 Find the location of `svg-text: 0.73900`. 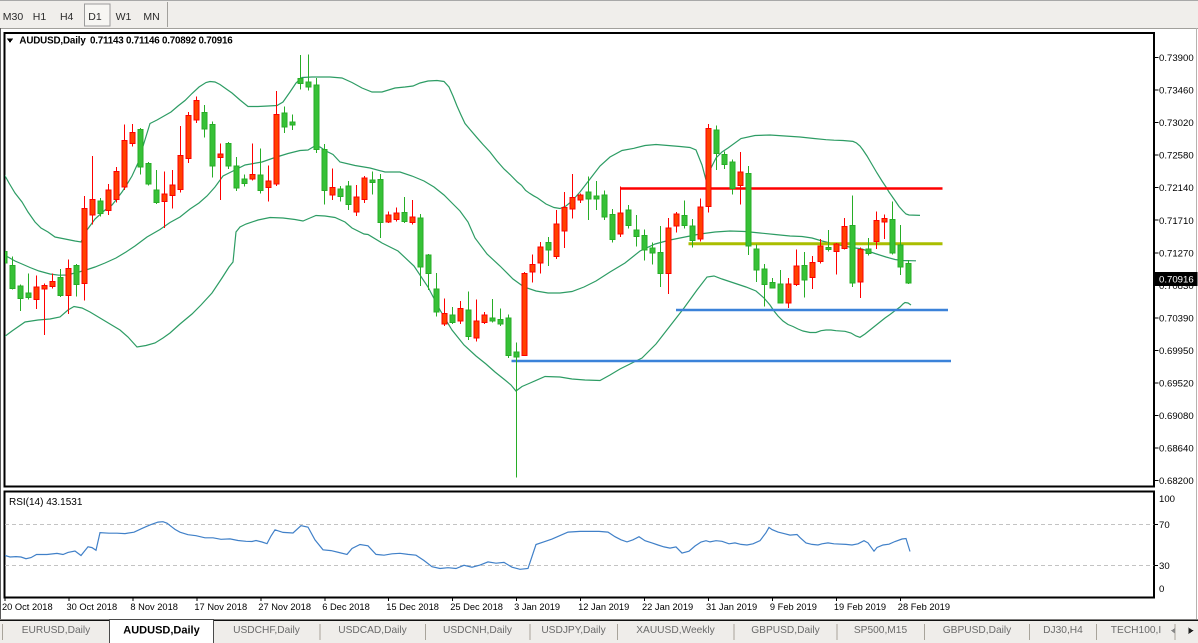

svg-text: 0.73900 is located at coordinates (1176, 58).